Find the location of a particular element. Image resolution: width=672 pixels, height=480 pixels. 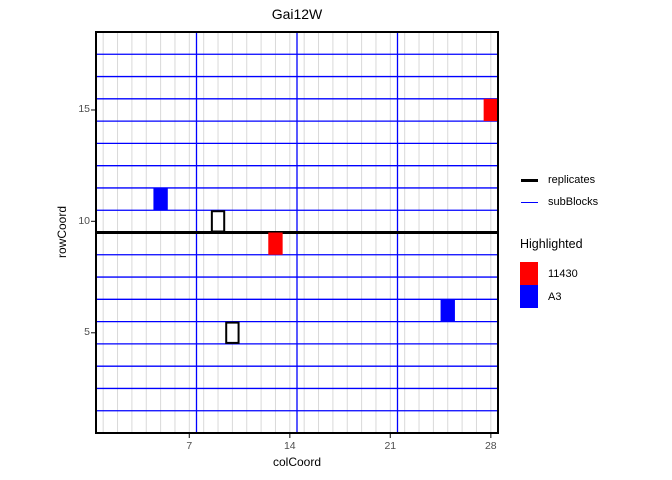

legend-item-subblocks: subBlocks is located at coordinates (559, 202).